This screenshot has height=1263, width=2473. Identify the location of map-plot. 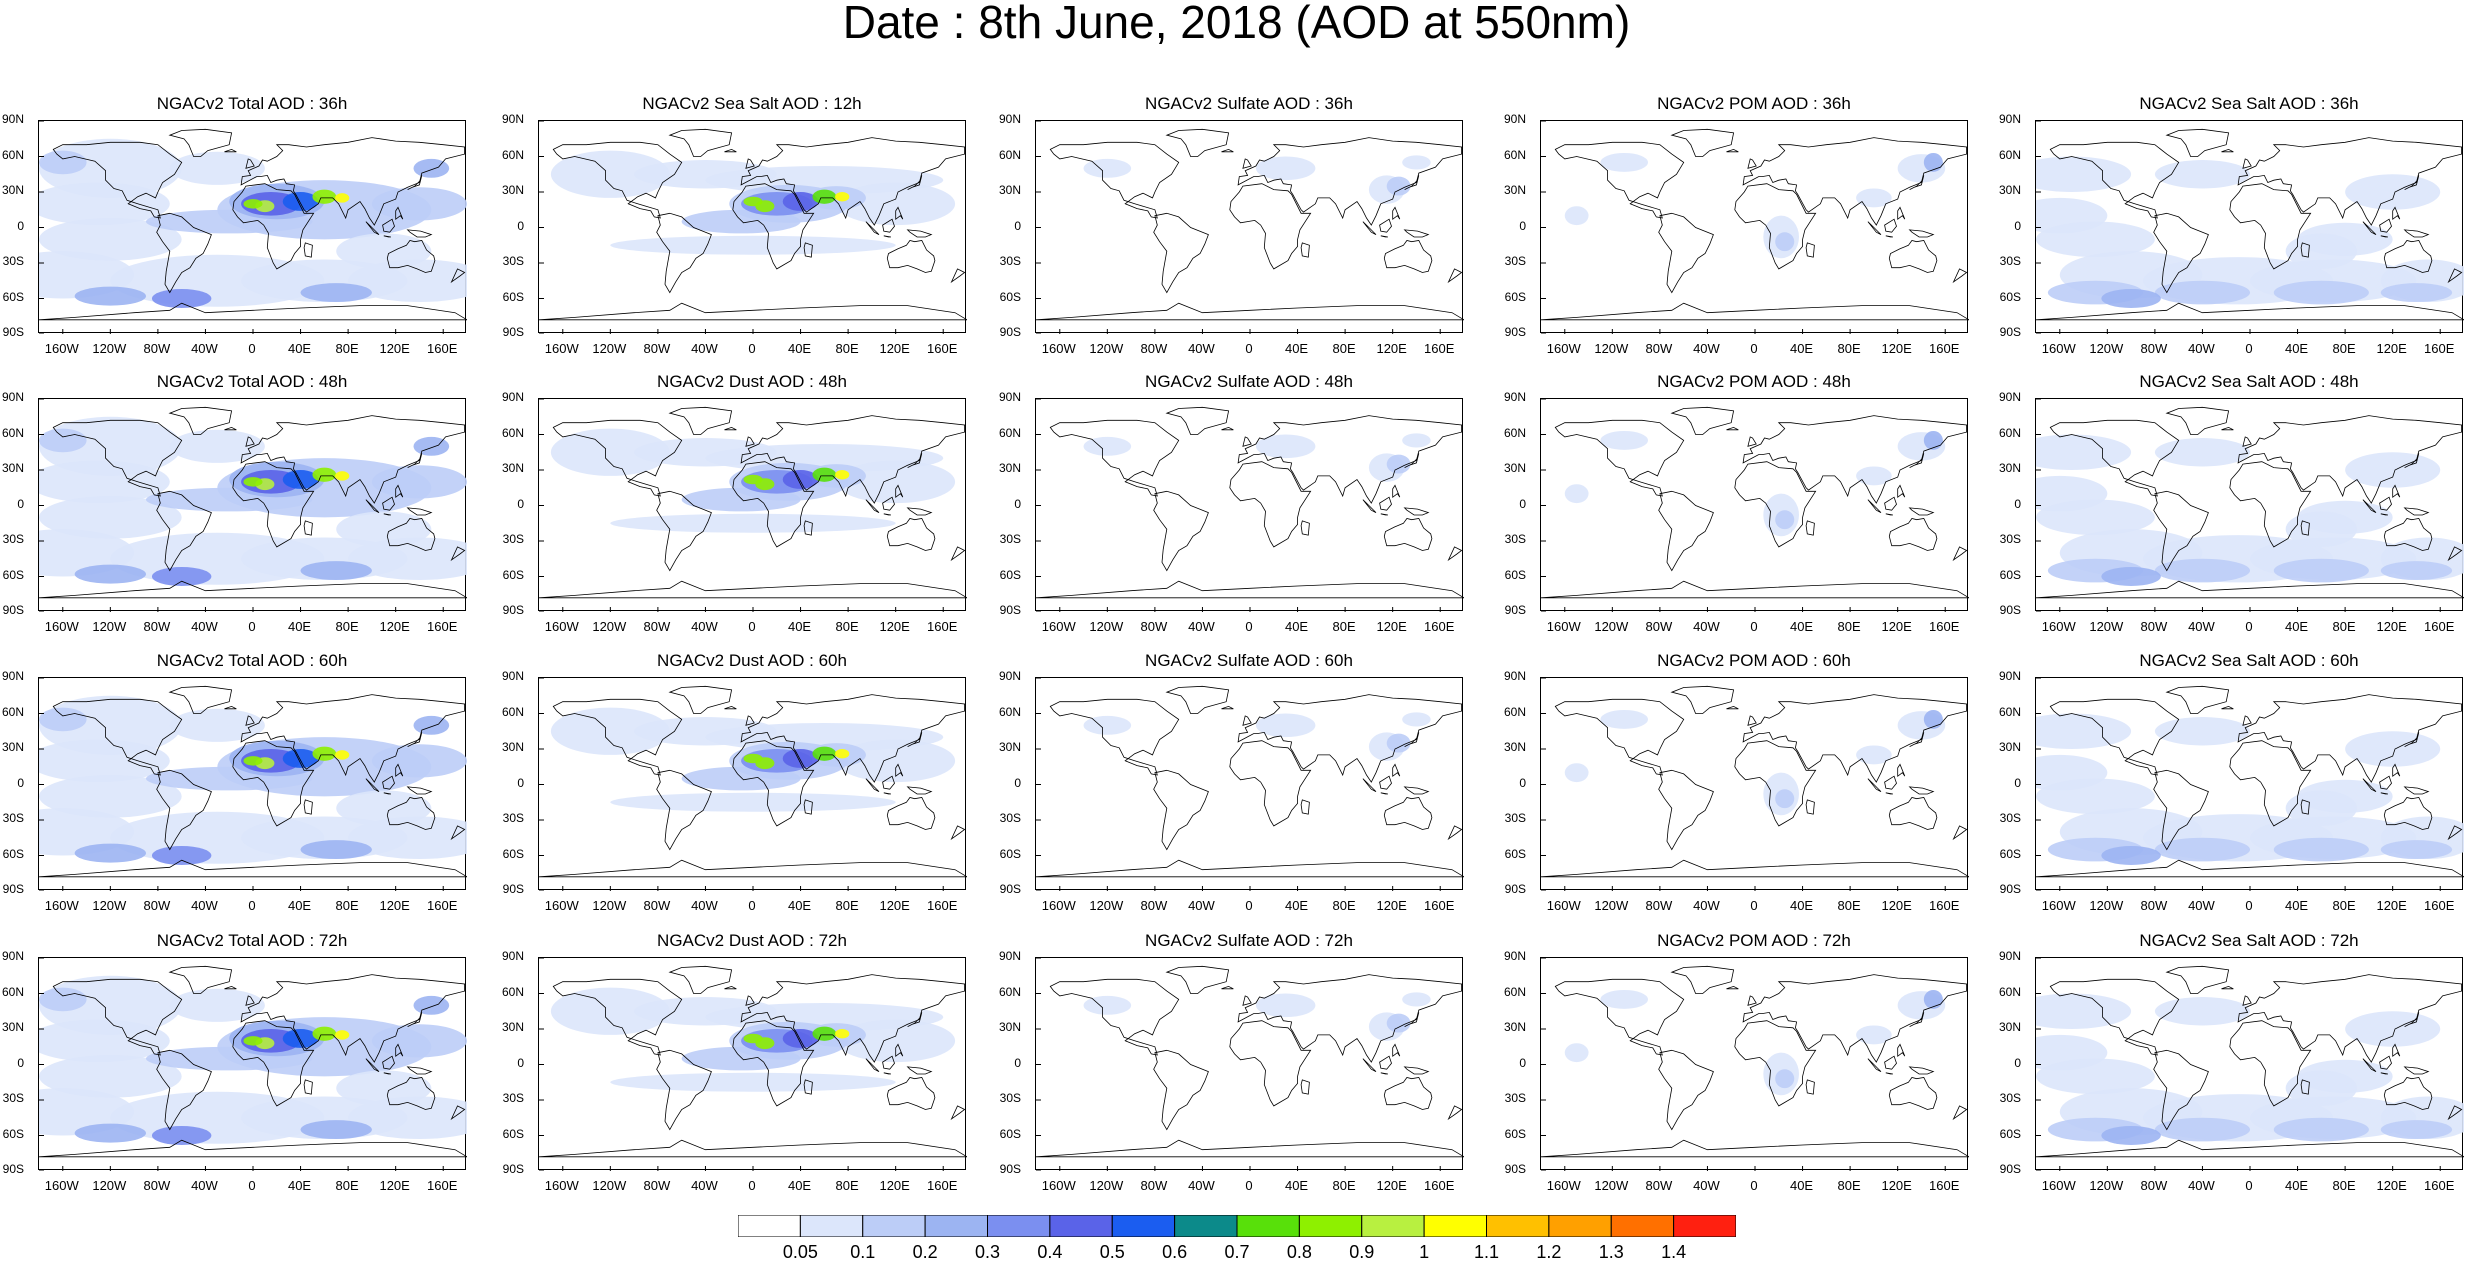
(1250, 1064).